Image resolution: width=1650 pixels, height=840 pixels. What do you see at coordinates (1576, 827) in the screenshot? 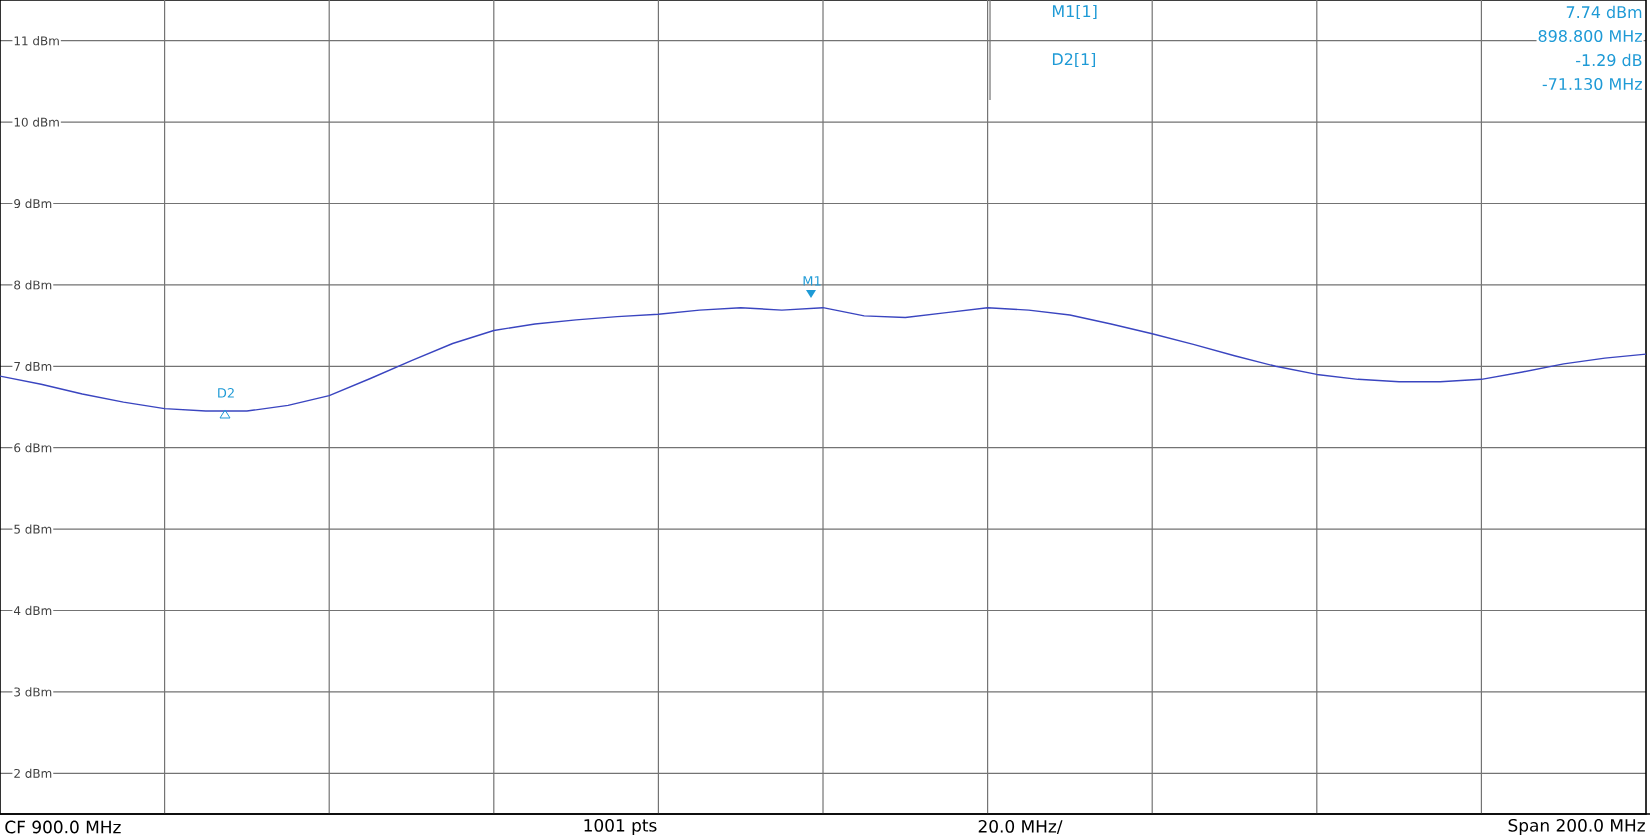
I see `text: Span 200.0 MHz` at bounding box center [1576, 827].